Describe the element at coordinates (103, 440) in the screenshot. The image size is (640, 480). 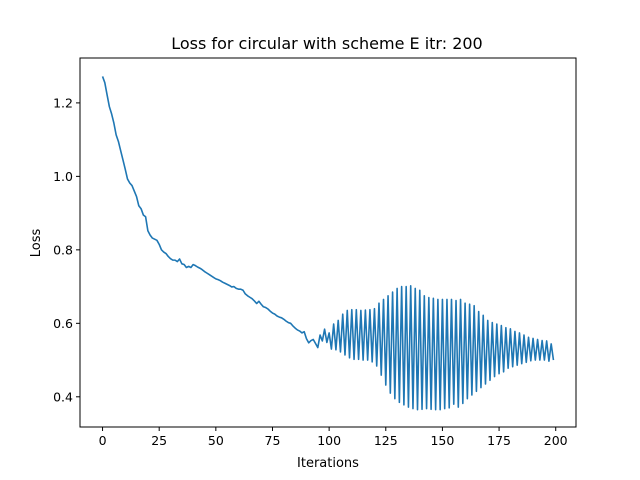
I see `x-tick-label: 0` at that location.